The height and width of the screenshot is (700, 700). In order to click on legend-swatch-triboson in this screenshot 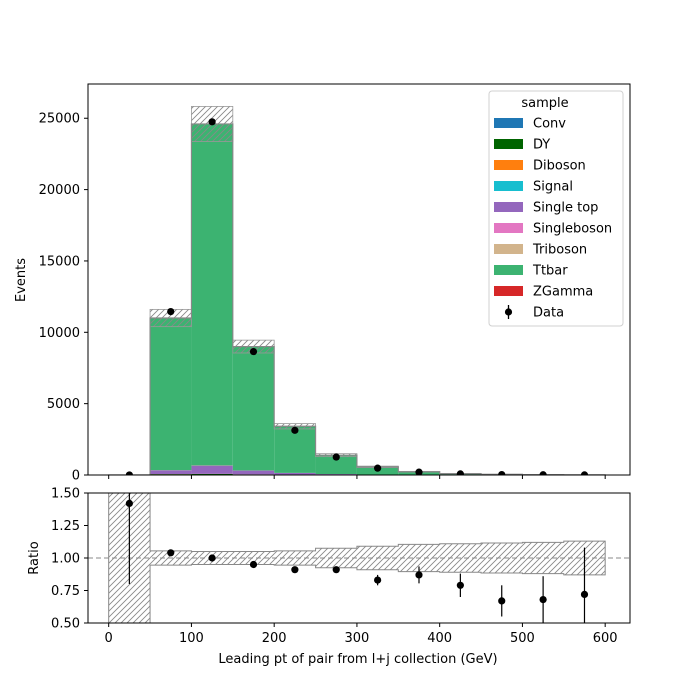, I will do `click(508, 249)`.